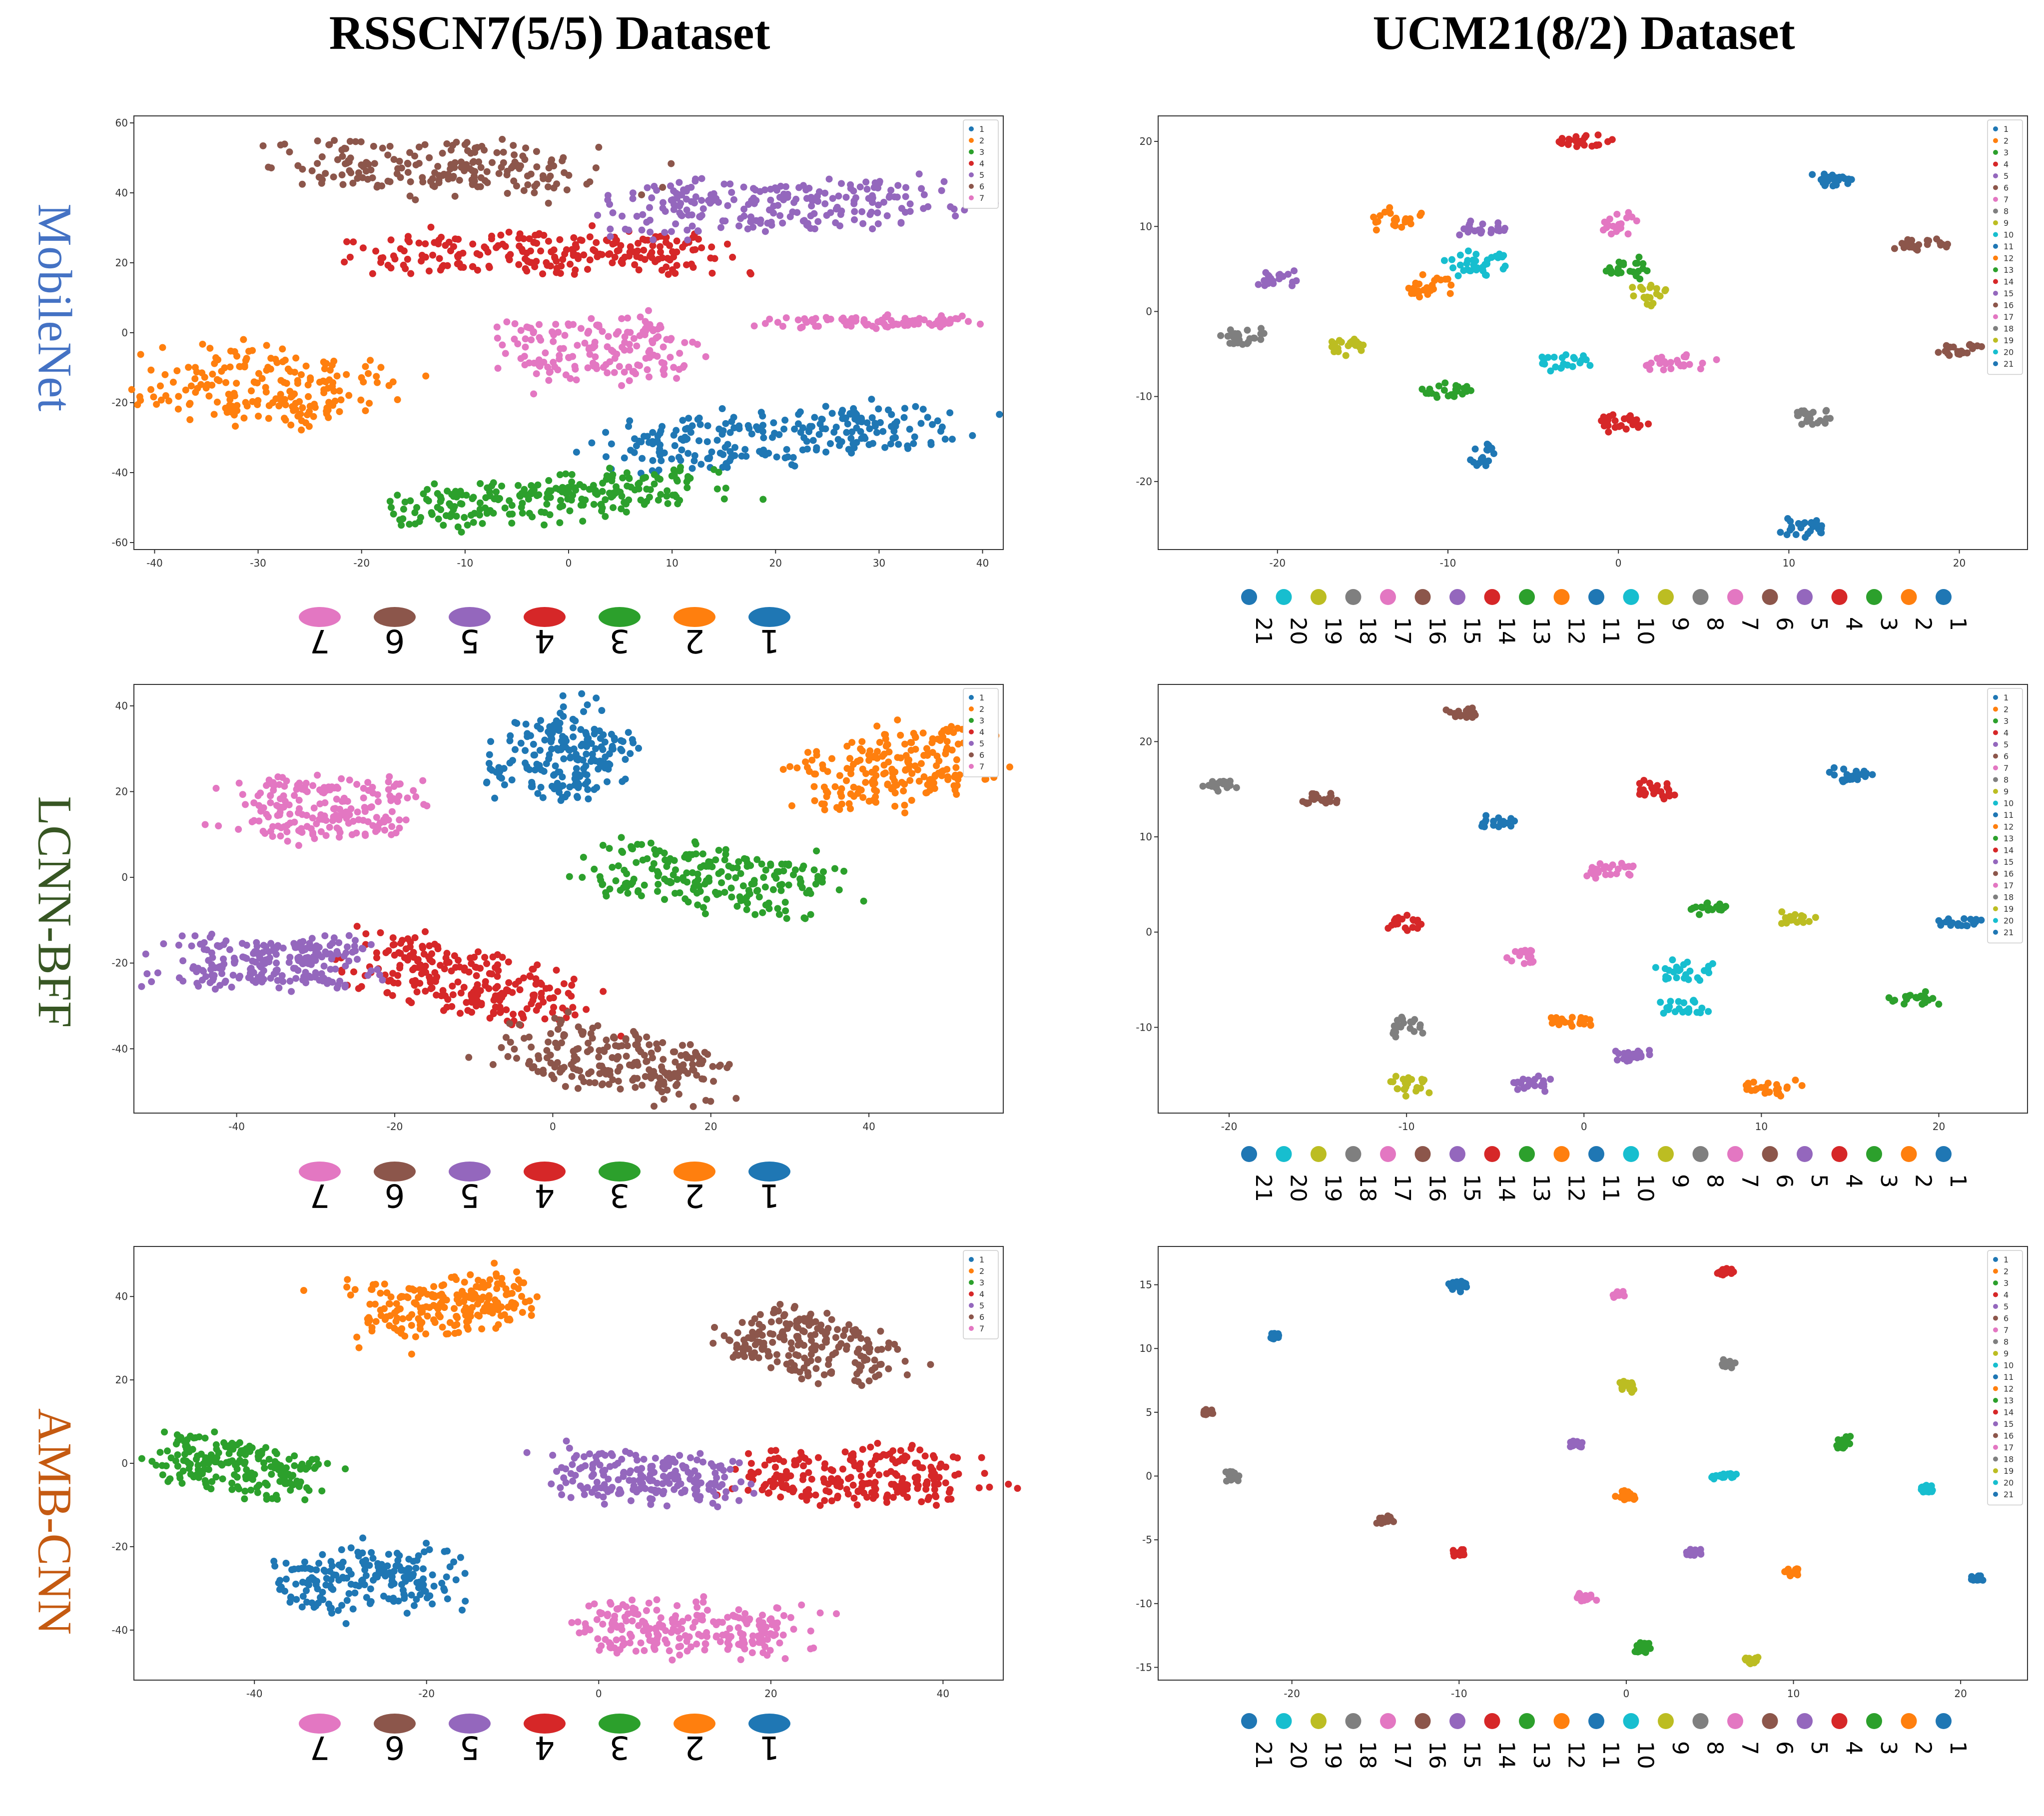  Describe the element at coordinates (981, 720) in the screenshot. I see `legend-label: 3` at that location.